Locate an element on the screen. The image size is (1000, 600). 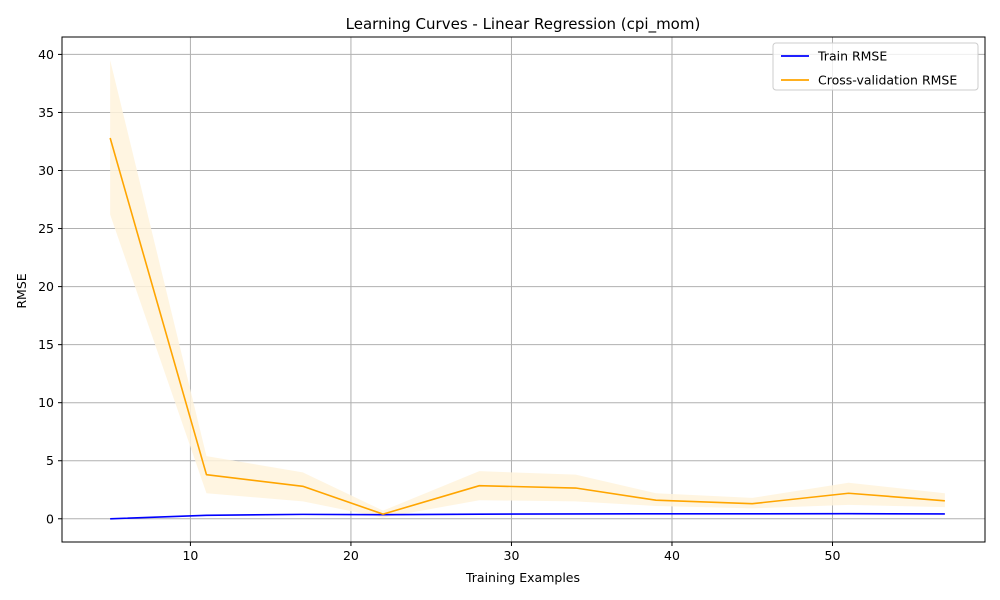
y-tick-label: 25 is located at coordinates (46, 228).